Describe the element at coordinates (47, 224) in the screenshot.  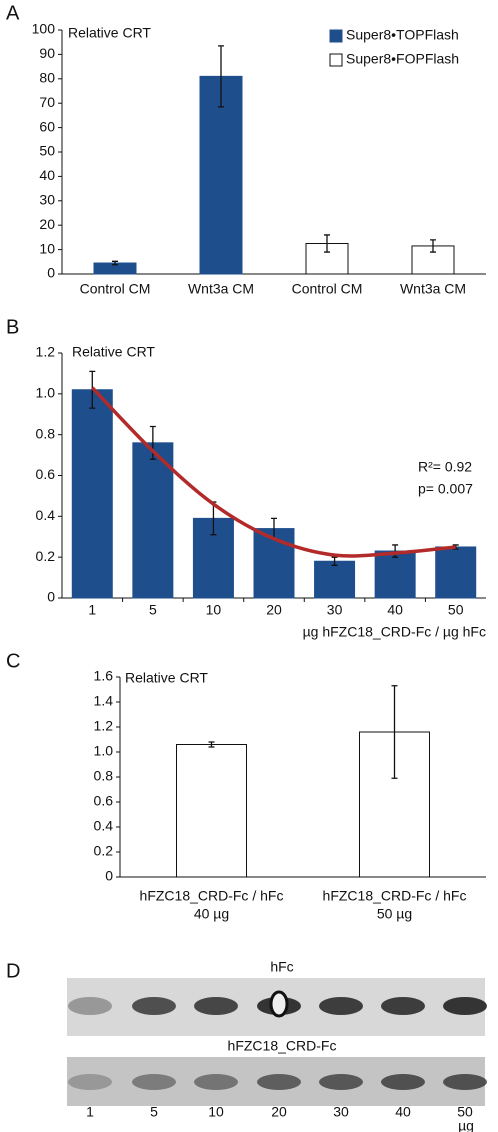
I see `y-tick-label: 20` at that location.